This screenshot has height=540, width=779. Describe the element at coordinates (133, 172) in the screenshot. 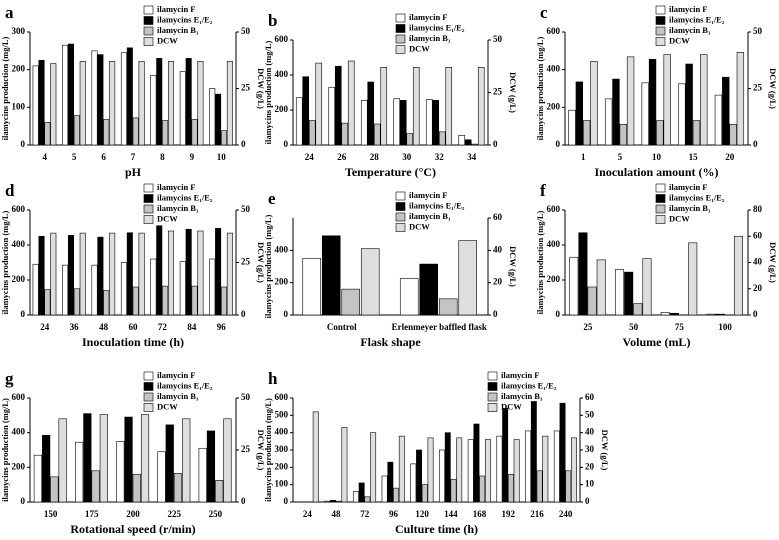

I see `x-axis-label: pH` at that location.